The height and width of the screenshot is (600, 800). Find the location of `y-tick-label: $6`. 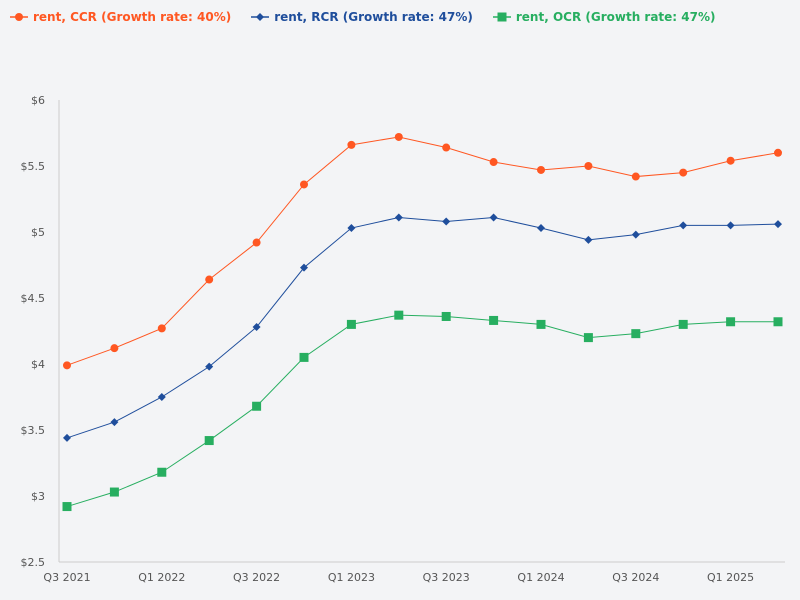

y-tick-label: $6 is located at coordinates (38, 100).